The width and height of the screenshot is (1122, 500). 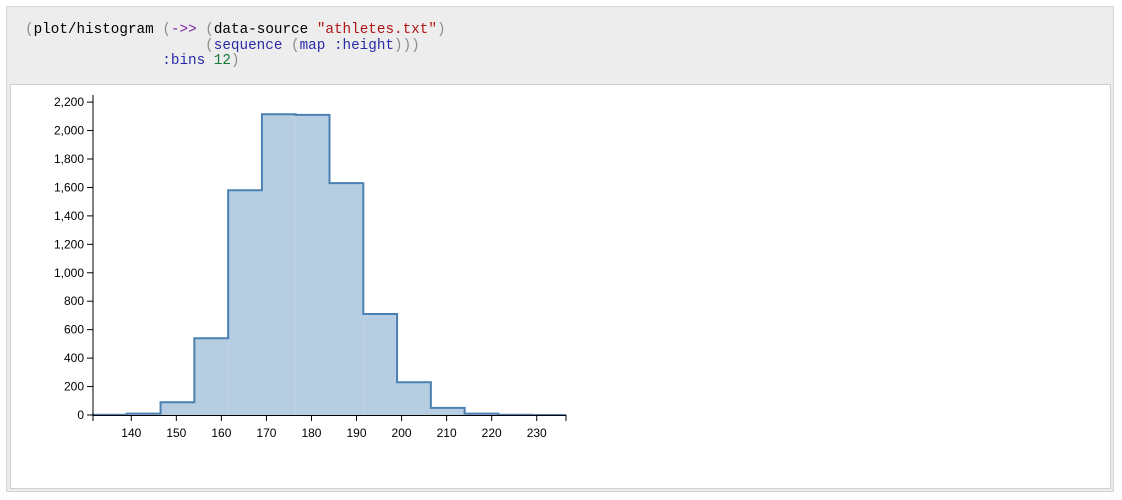 I want to click on x-tick-label: 160, so click(x=221, y=433).